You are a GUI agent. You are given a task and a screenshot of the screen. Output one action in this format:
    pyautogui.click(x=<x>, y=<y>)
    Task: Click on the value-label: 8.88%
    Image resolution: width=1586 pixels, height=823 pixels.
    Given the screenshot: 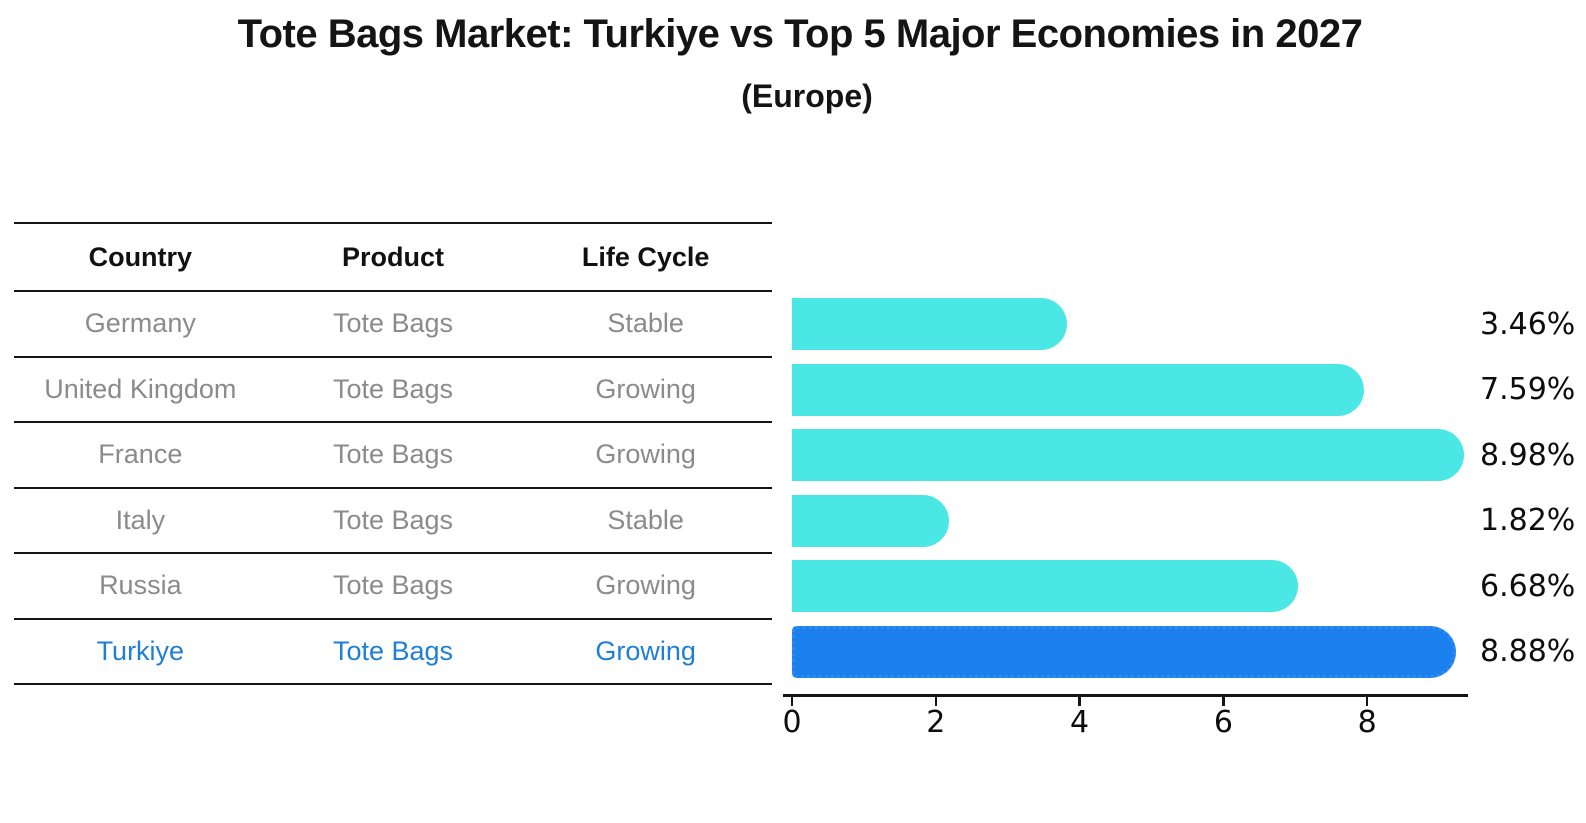 What is the action you would take?
    pyautogui.click(x=1528, y=651)
    